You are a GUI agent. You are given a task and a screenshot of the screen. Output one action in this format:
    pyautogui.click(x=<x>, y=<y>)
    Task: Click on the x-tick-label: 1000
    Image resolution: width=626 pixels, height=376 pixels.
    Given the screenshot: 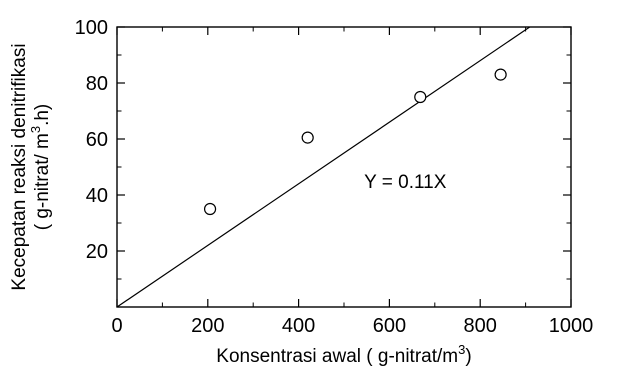 What is the action you would take?
    pyautogui.click(x=571, y=326)
    